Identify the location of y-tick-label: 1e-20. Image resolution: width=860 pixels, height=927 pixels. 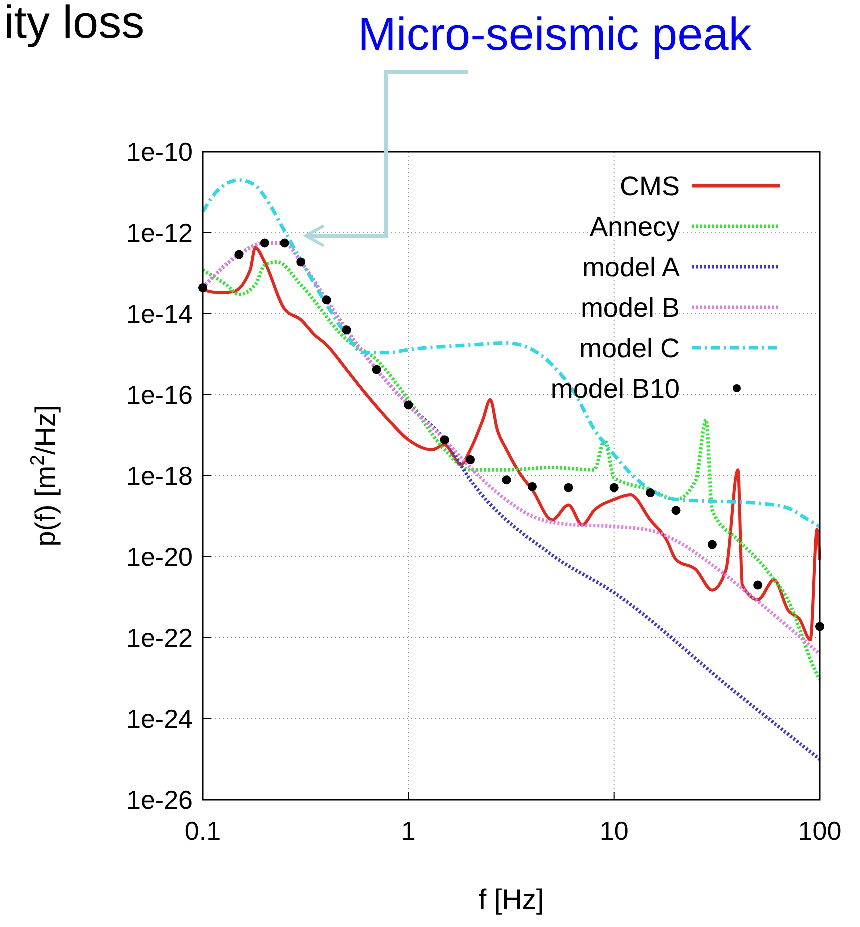
(159, 557).